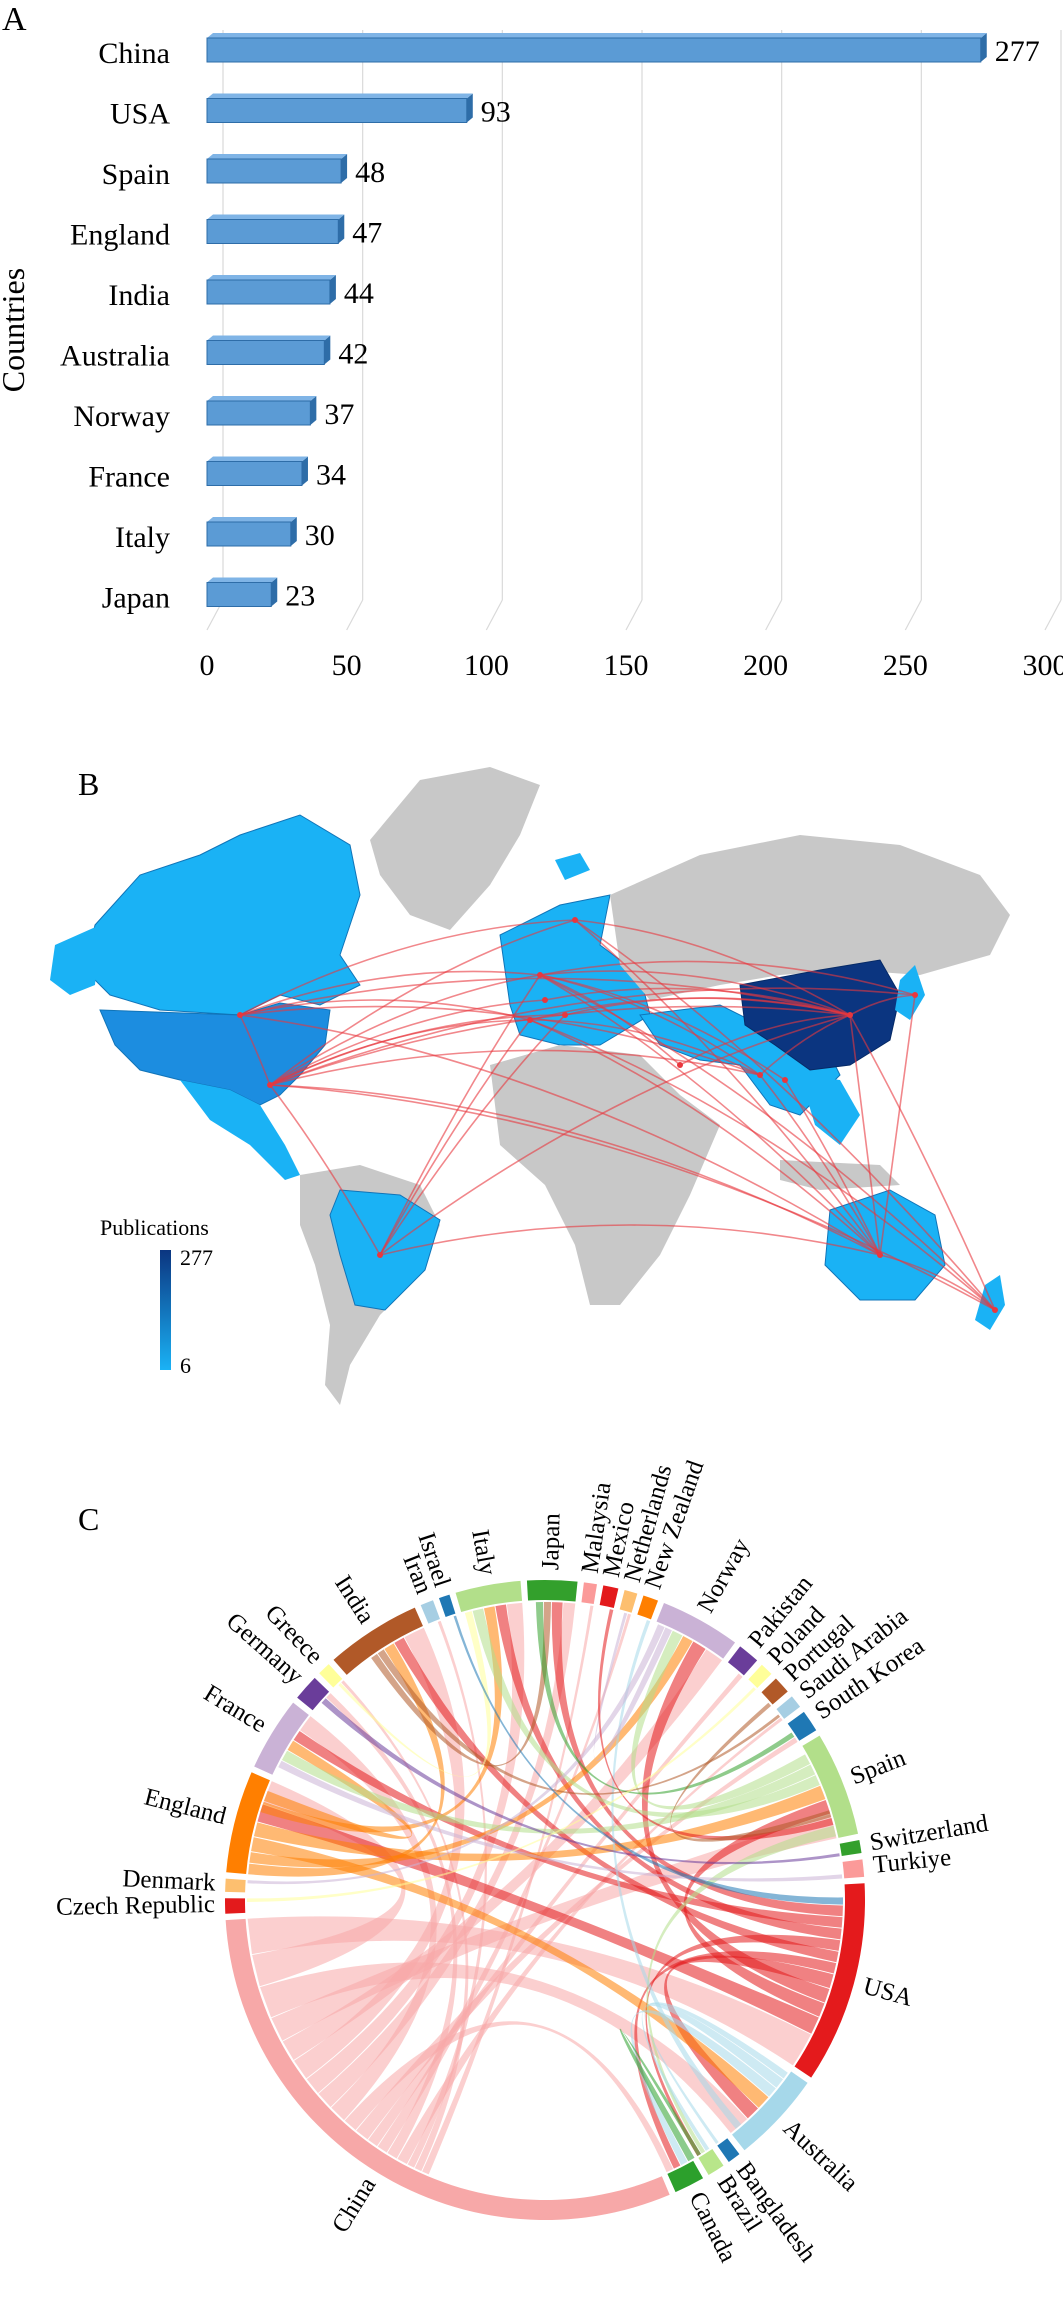 This screenshot has height=2316, width=1063. Describe the element at coordinates (634, 615) in the screenshot. I see `panel-a-gridline-foot` at that location.